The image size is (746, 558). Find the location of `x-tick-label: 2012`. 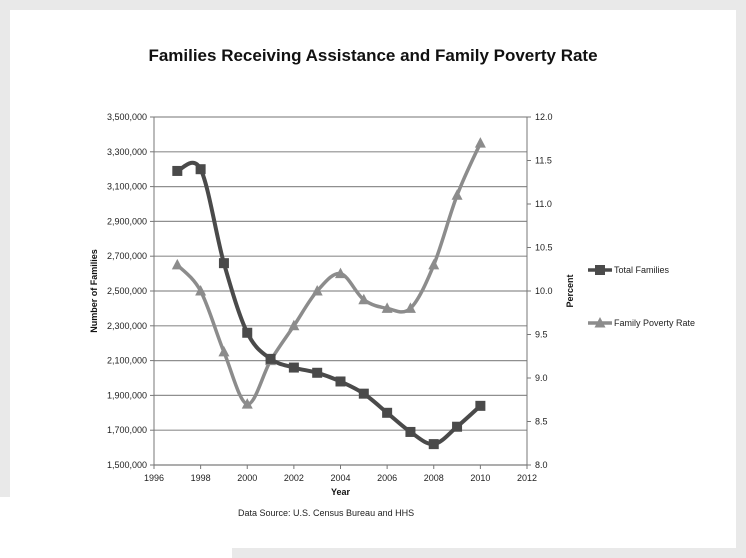

x-tick-label: 2012 is located at coordinates (527, 478).